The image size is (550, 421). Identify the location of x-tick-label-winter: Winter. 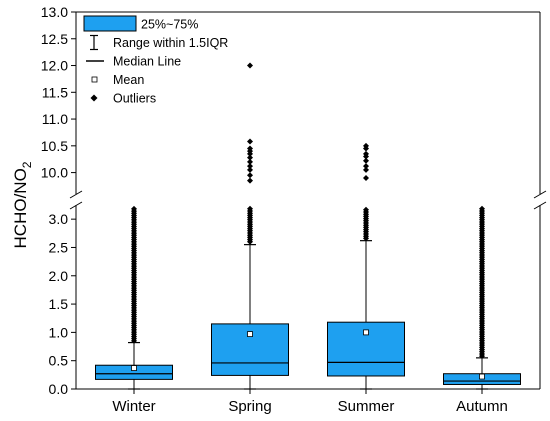
(133, 406).